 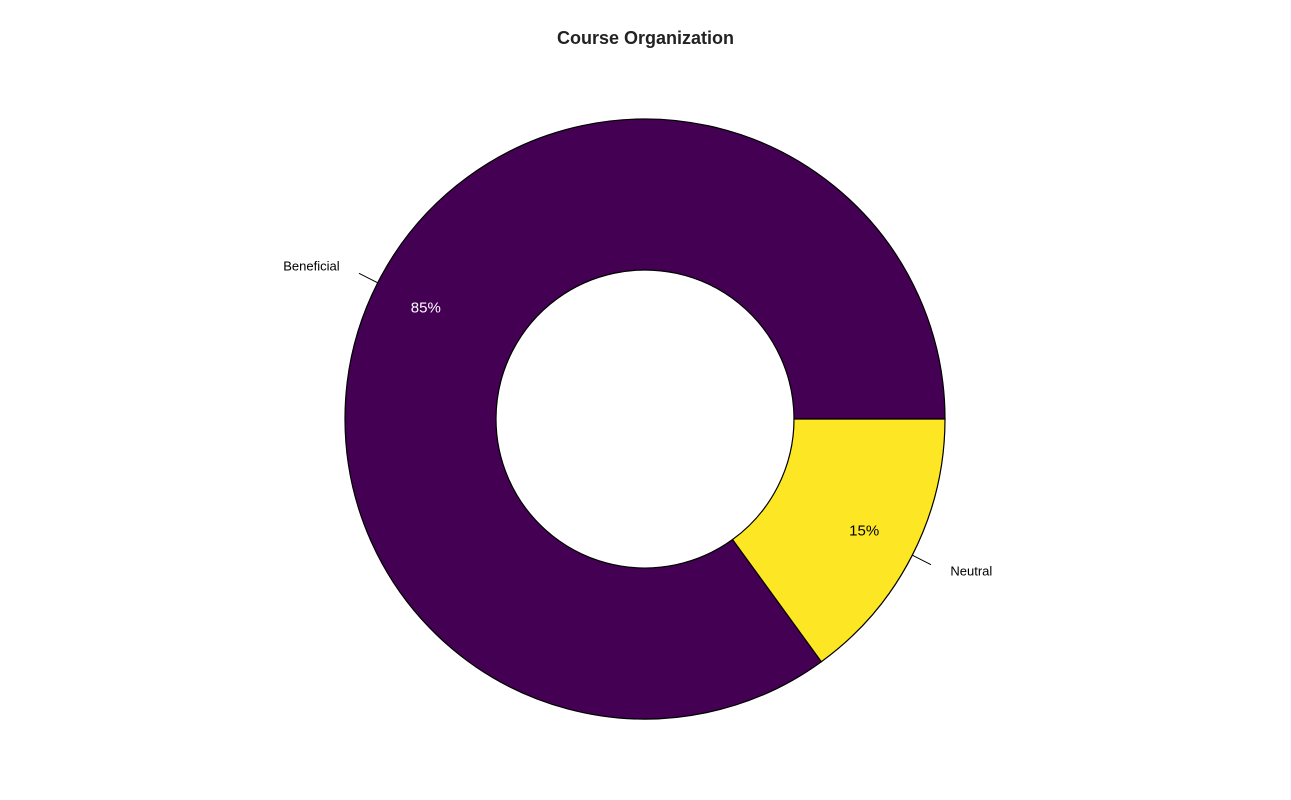 What do you see at coordinates (426, 307) in the screenshot?
I see `percent-label-beneficial: 85%` at bounding box center [426, 307].